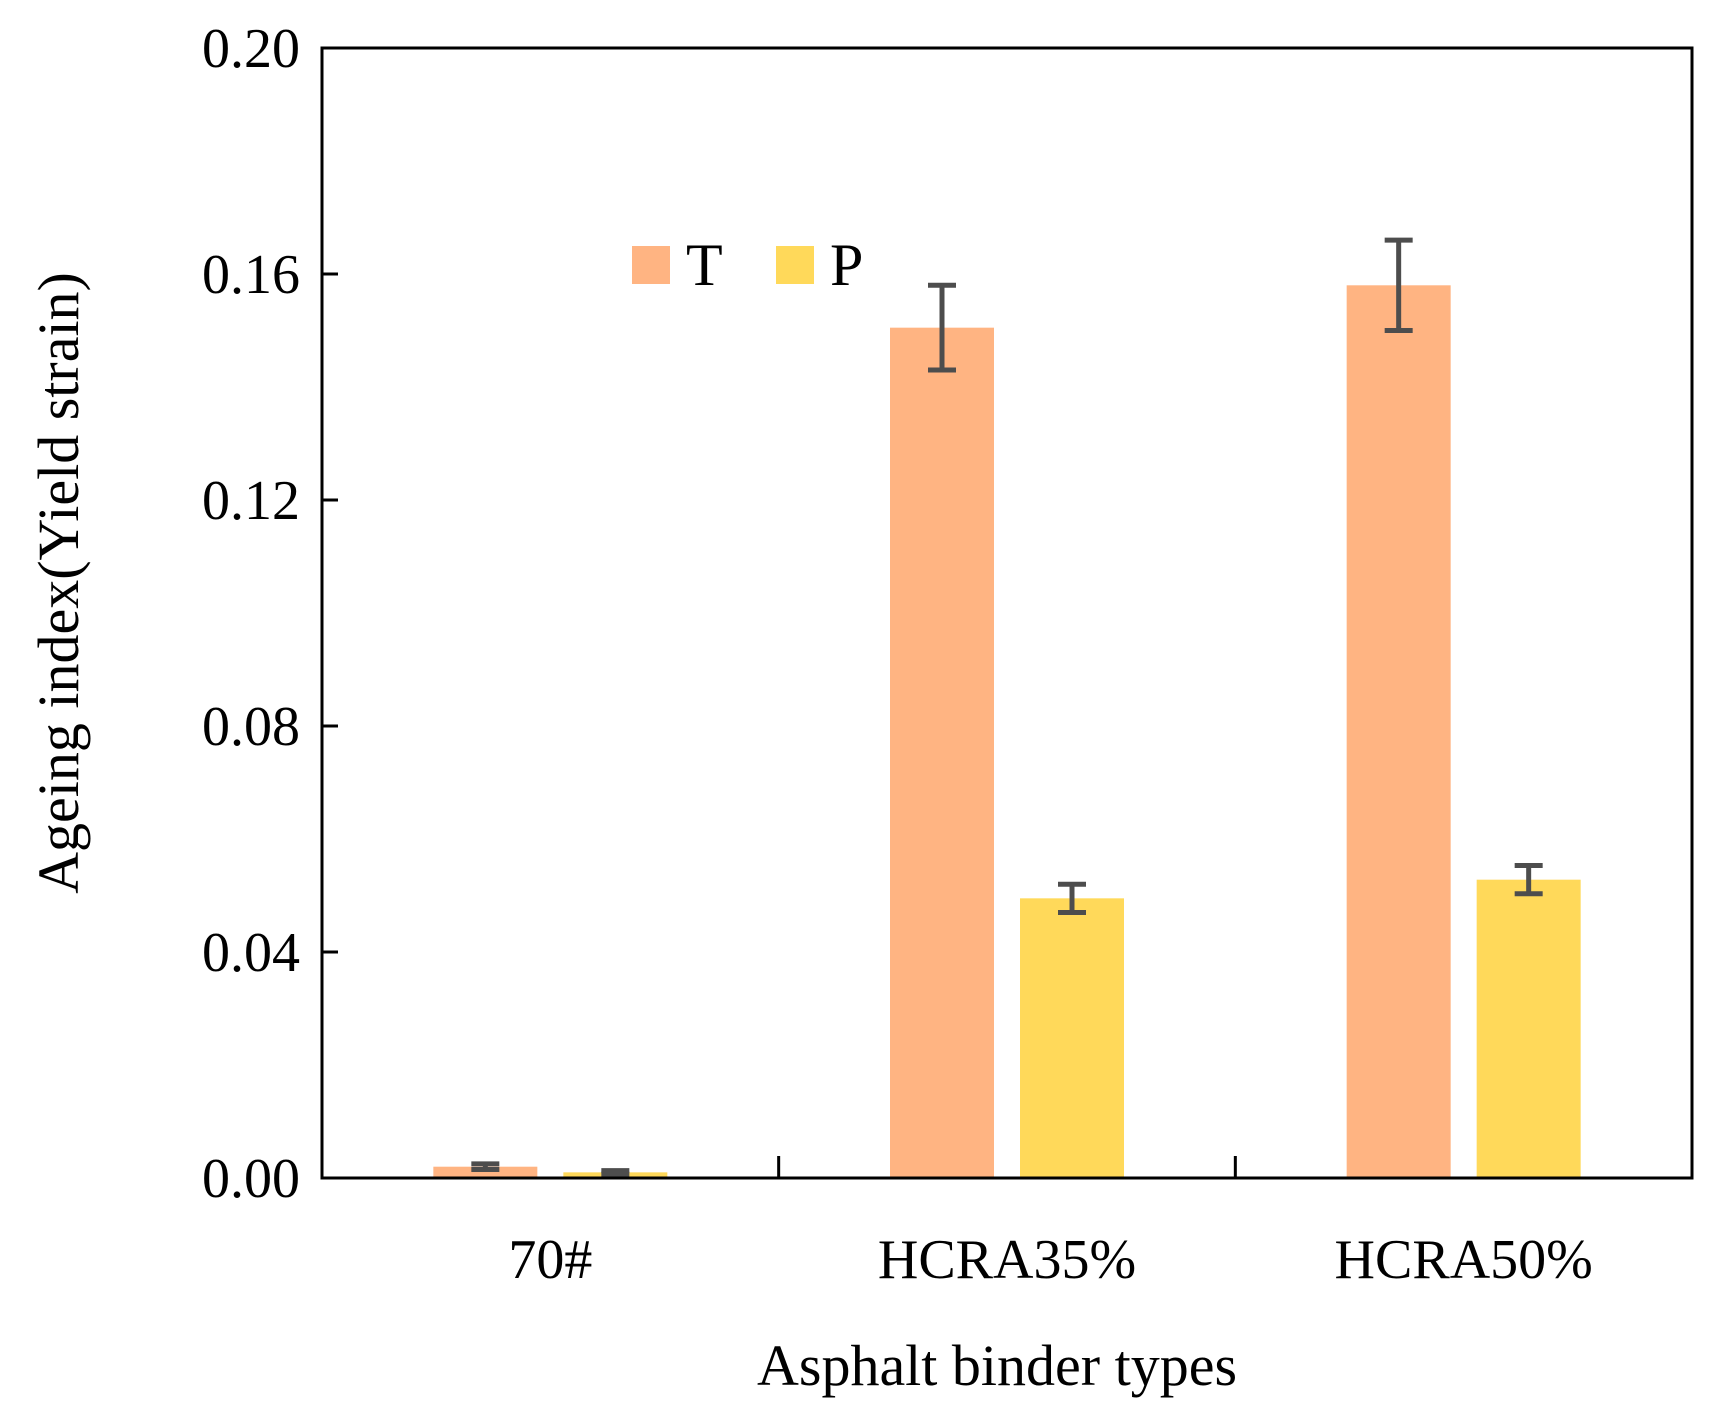 Image resolution: width=1711 pixels, height=1428 pixels. What do you see at coordinates (550, 1260) in the screenshot?
I see `x-tick-label: 70#` at bounding box center [550, 1260].